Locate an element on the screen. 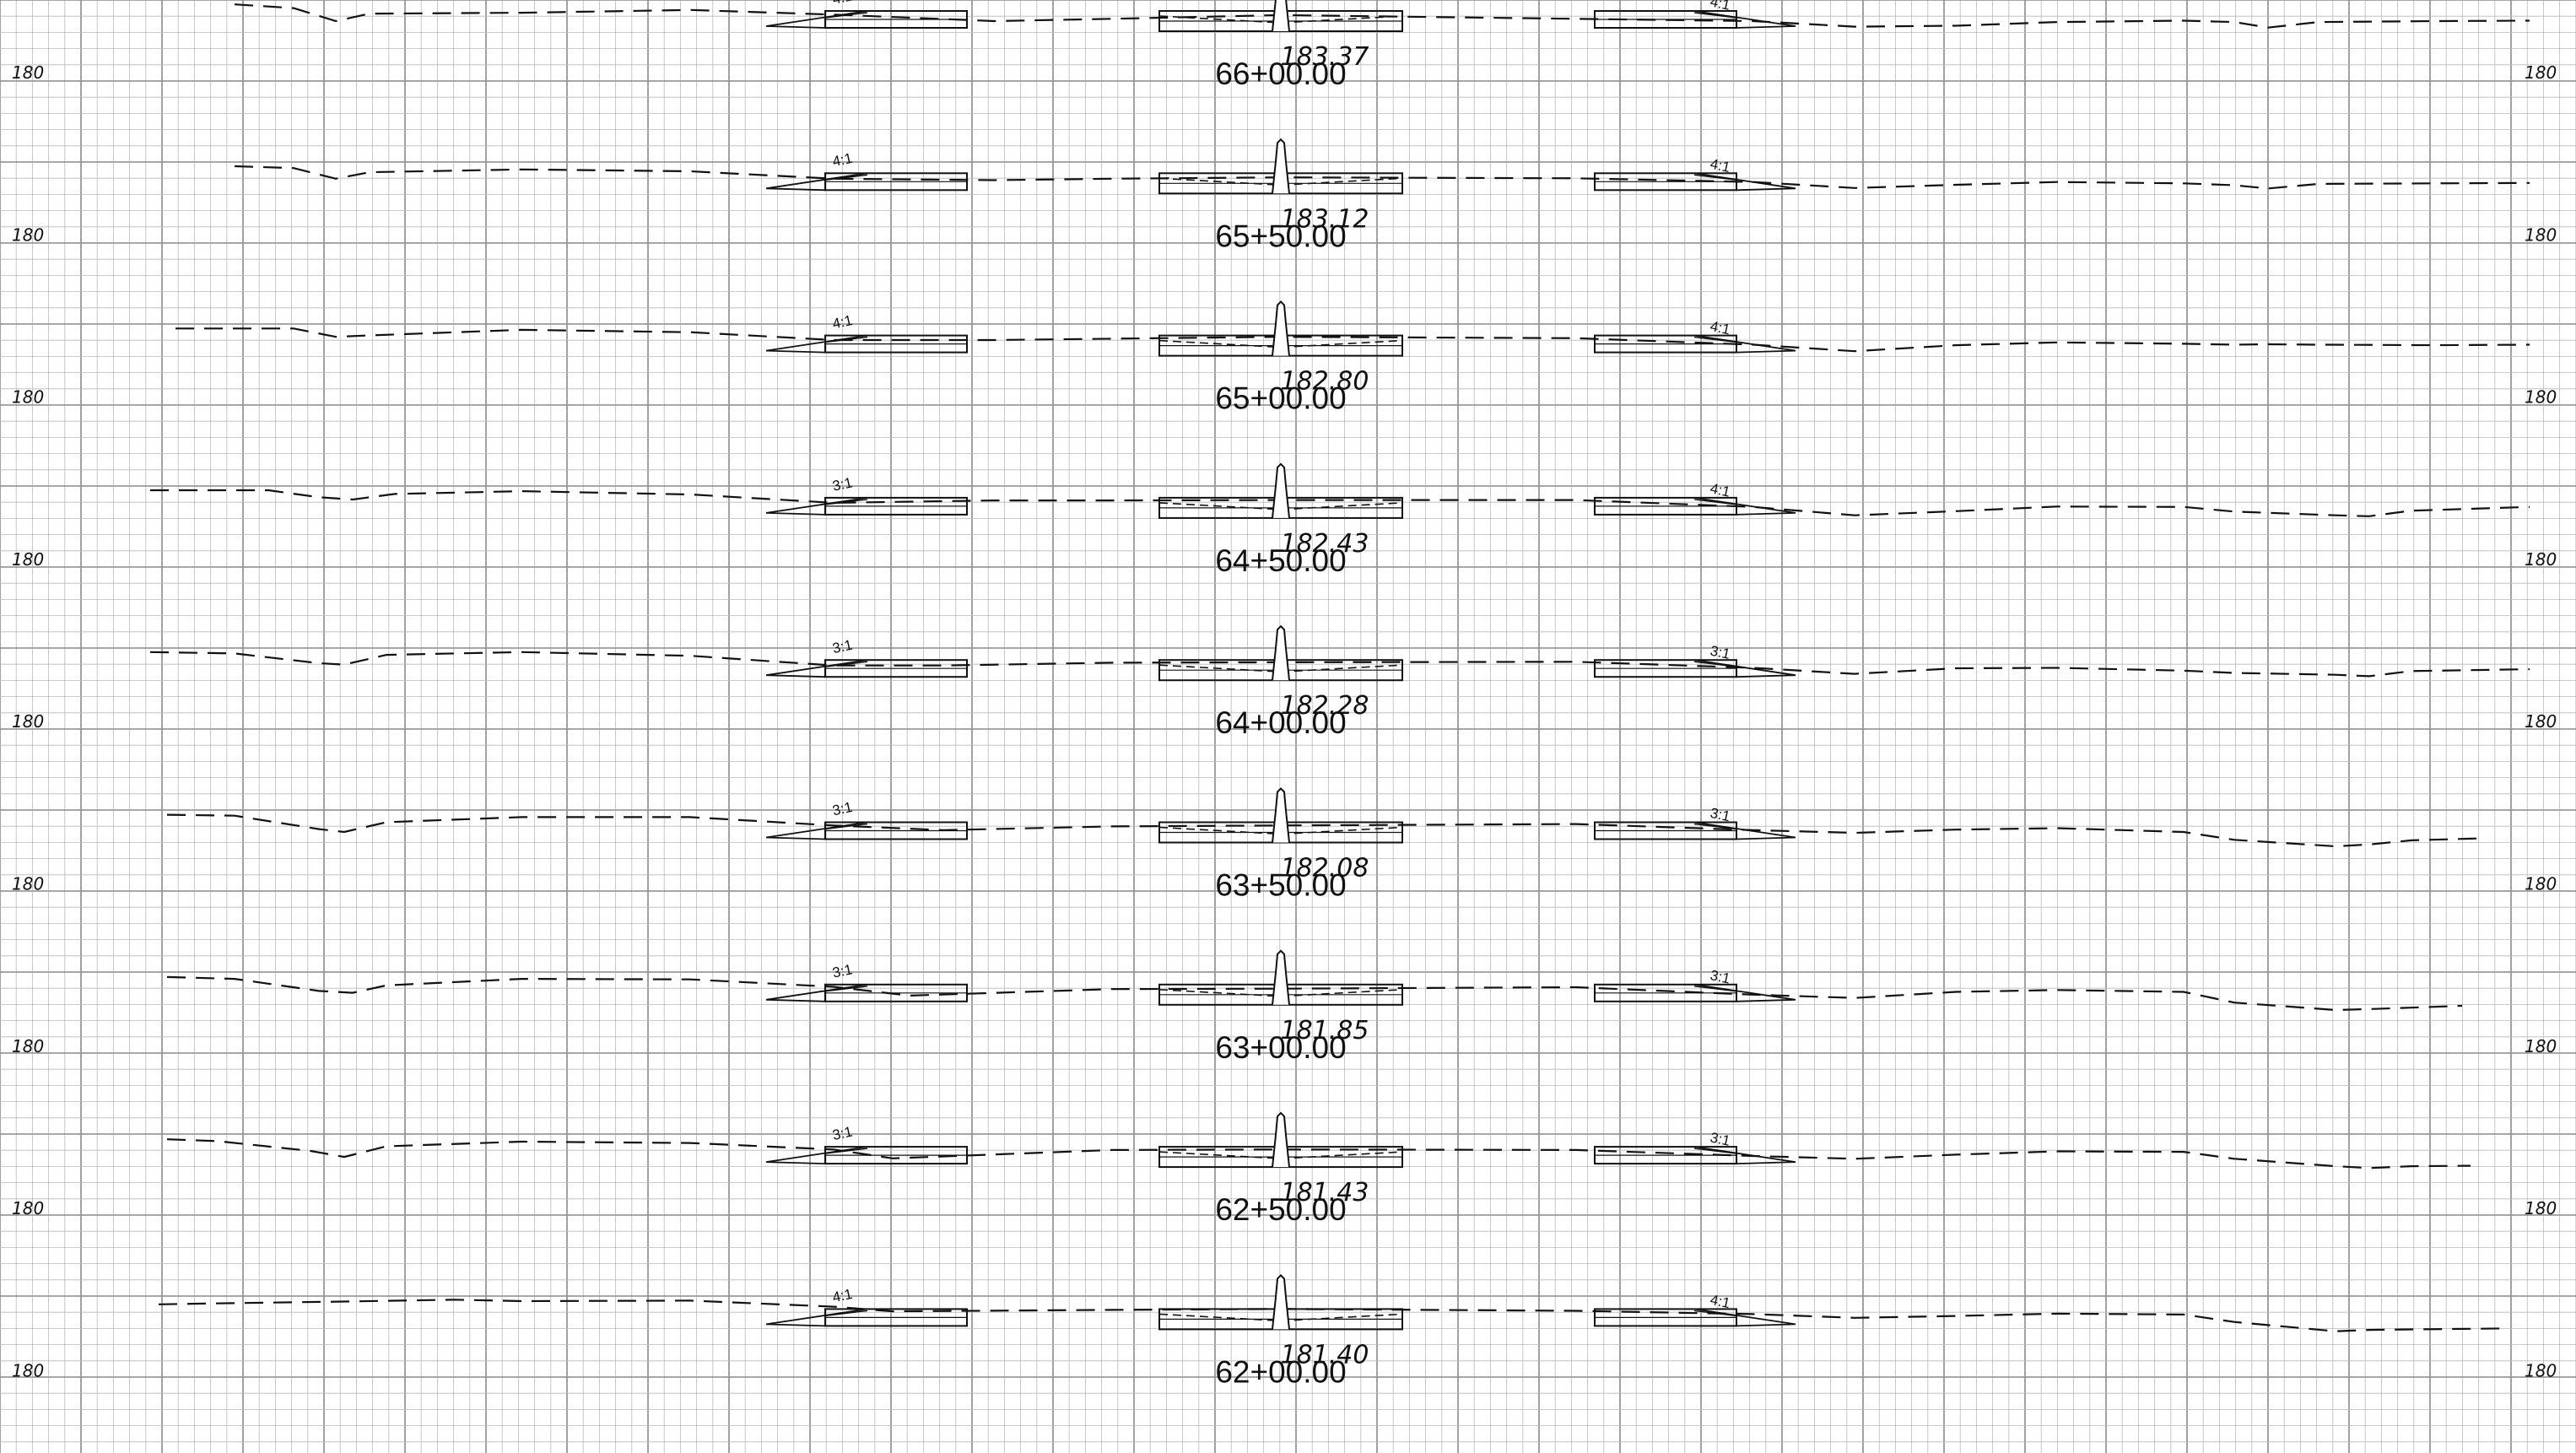 The height and width of the screenshot is (1453, 2576). finished-grade-elevation: 182.43 is located at coordinates (1325, 544).